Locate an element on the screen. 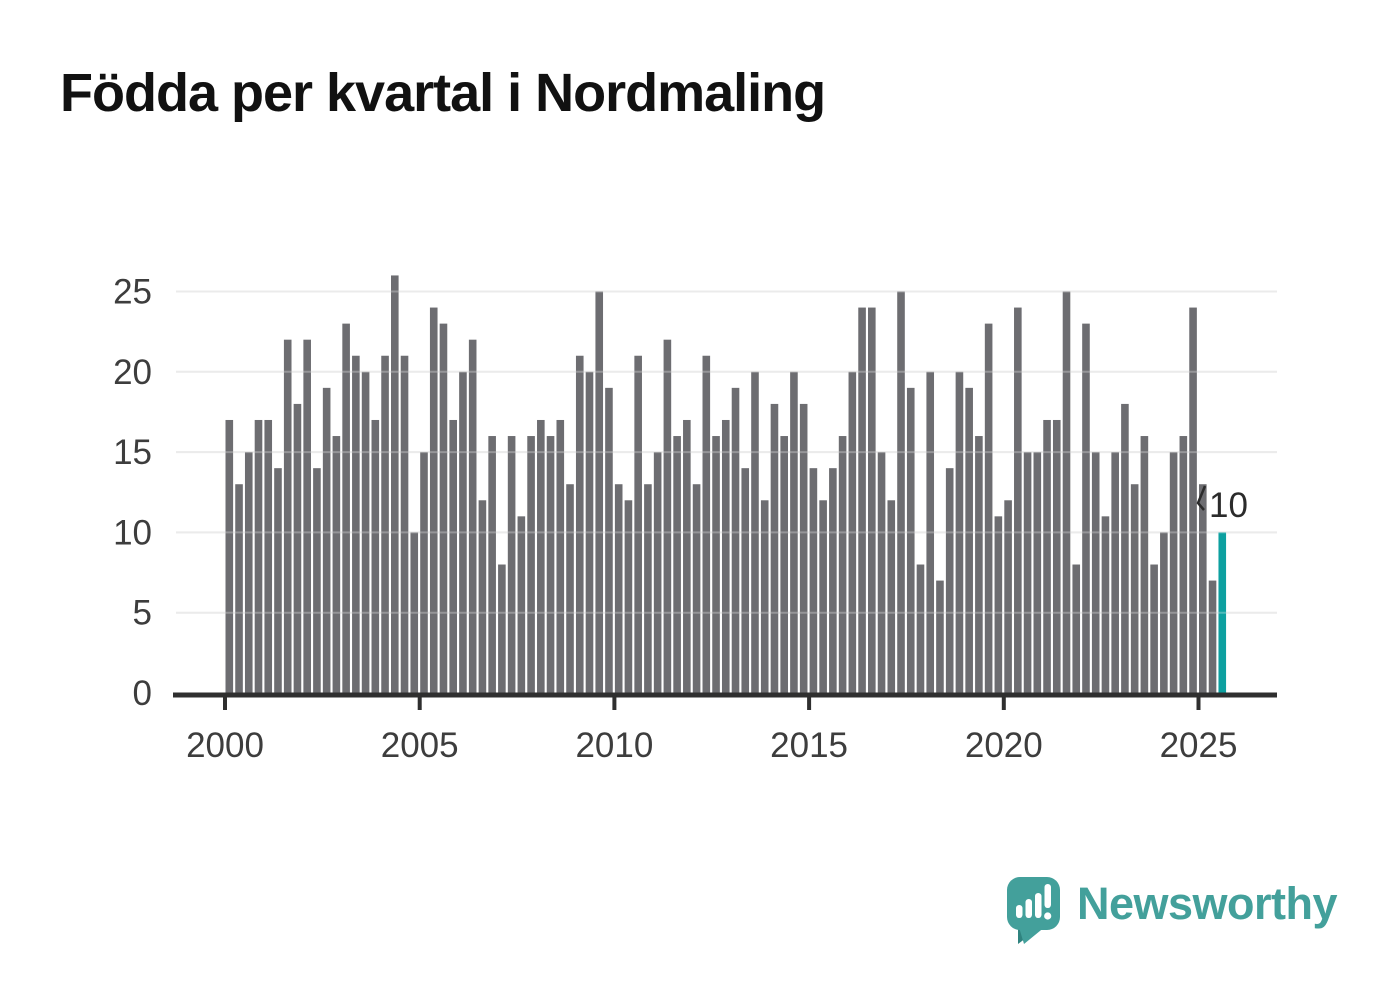  bar-2002-q1 is located at coordinates (307, 516).